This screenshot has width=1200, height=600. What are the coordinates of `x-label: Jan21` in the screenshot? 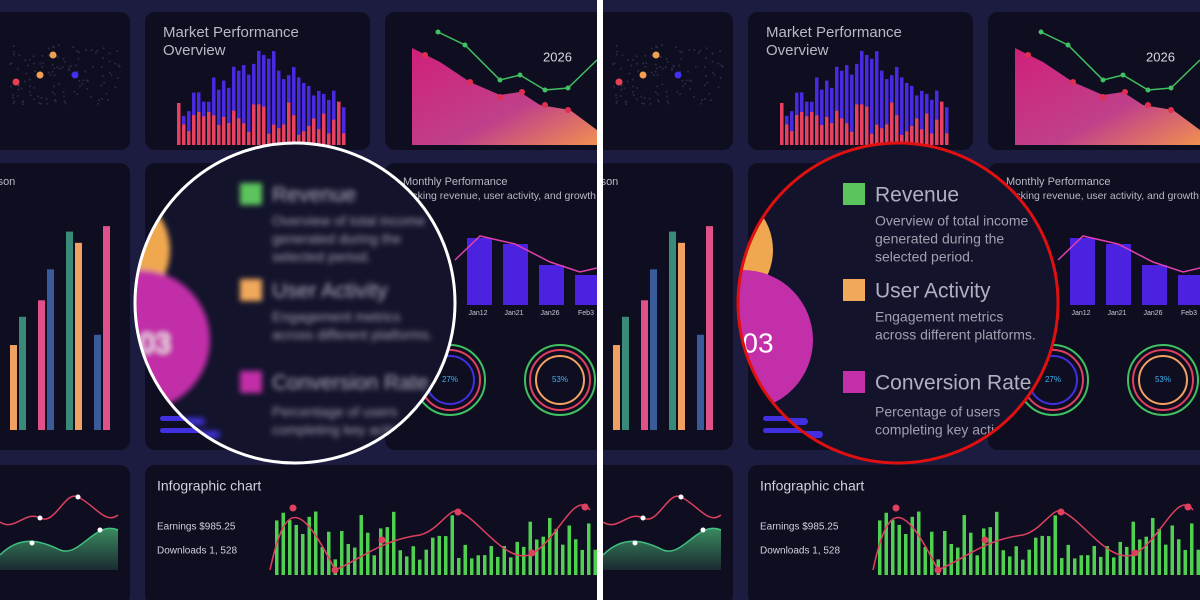 It's located at (513, 313).